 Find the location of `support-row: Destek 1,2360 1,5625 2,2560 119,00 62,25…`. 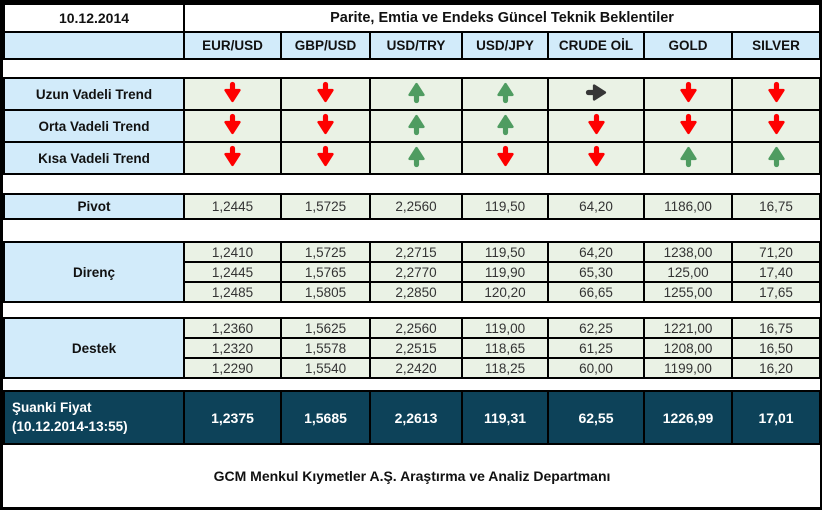

support-row: Destek 1,2360 1,5625 2,2560 119,00 62,25… is located at coordinates (412, 348).